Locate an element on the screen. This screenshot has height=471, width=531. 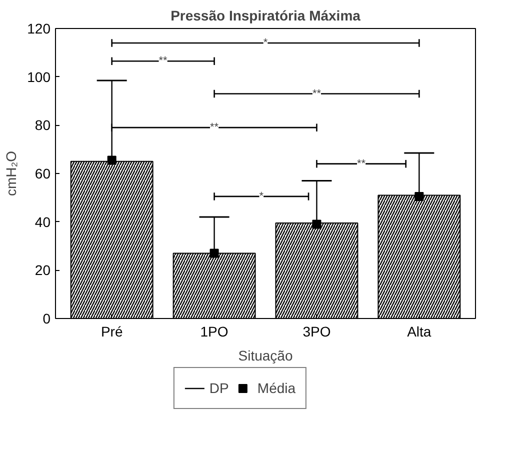
x-tick-label: 3PO is located at coordinates (316, 332).